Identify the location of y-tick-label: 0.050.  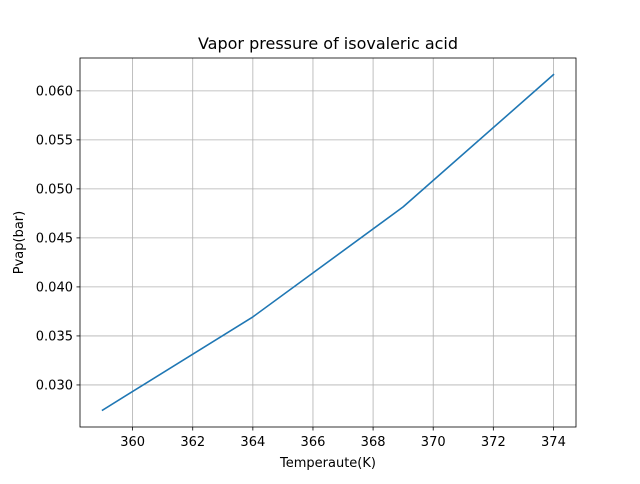
(54, 189).